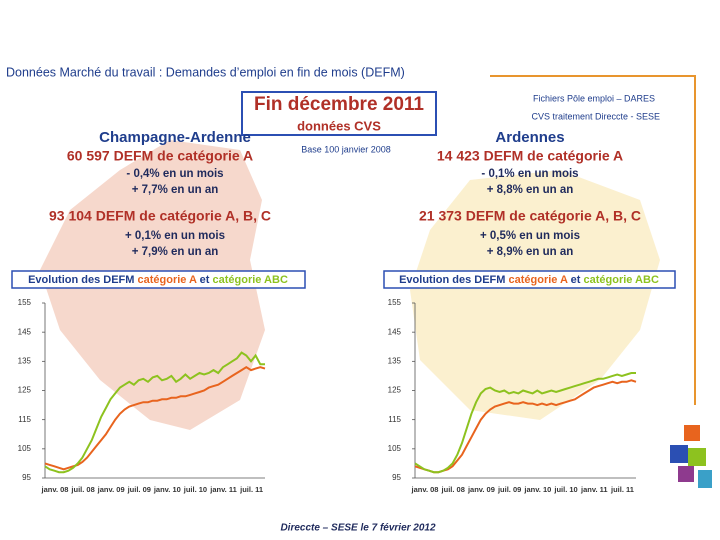 The width and height of the screenshot is (720, 540). What do you see at coordinates (529, 174) in the screenshot?
I see `change: - 0,1% en un mois` at bounding box center [529, 174].